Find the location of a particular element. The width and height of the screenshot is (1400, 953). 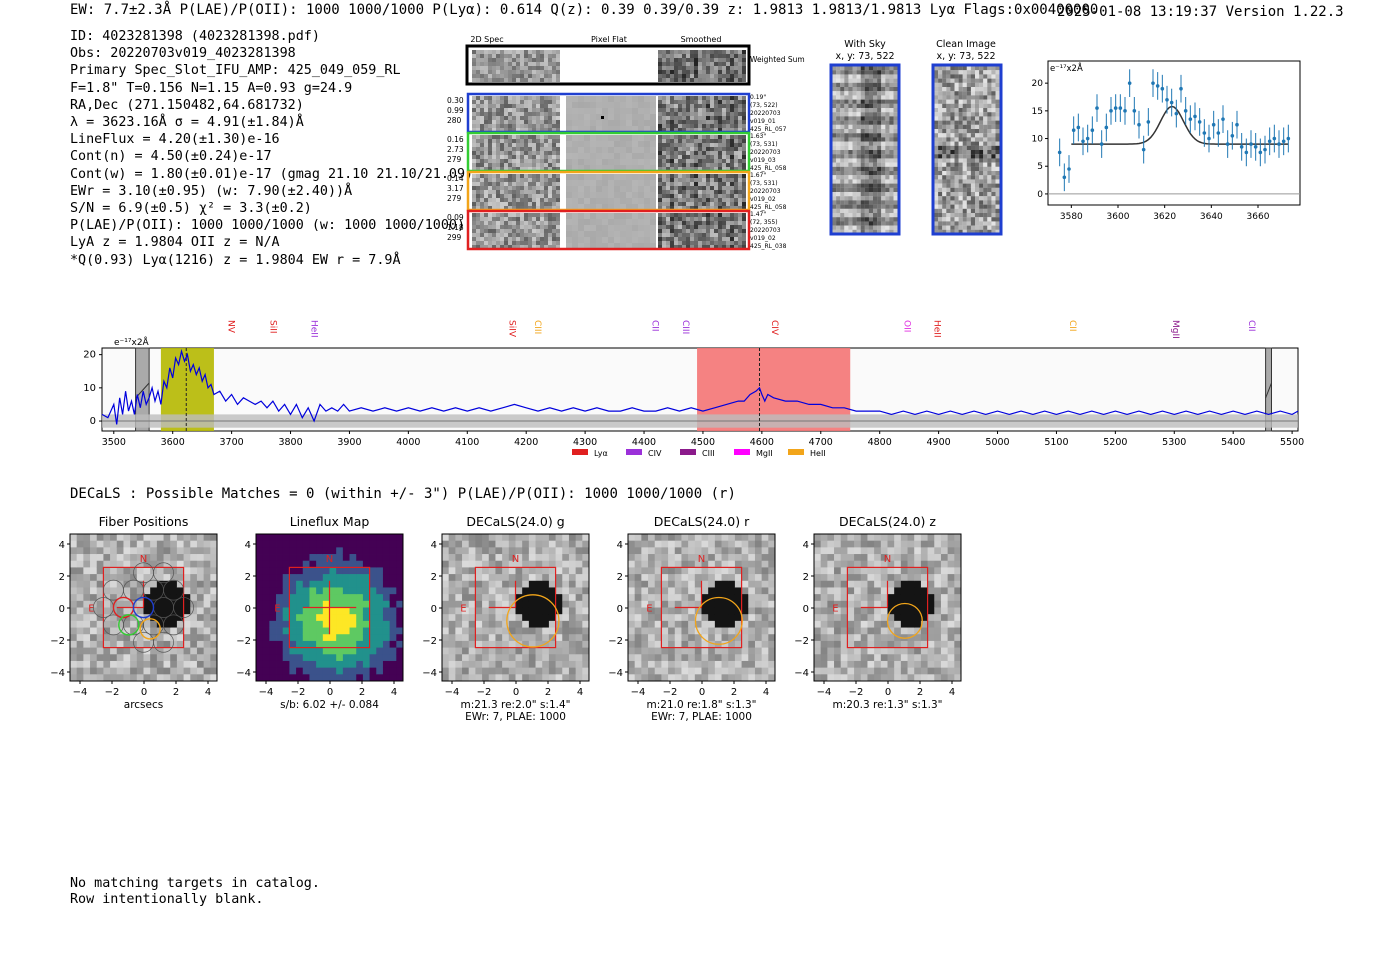

info-lineflux: LineFlux = 4.20(±1.30)e-16 is located at coordinates (175, 140).